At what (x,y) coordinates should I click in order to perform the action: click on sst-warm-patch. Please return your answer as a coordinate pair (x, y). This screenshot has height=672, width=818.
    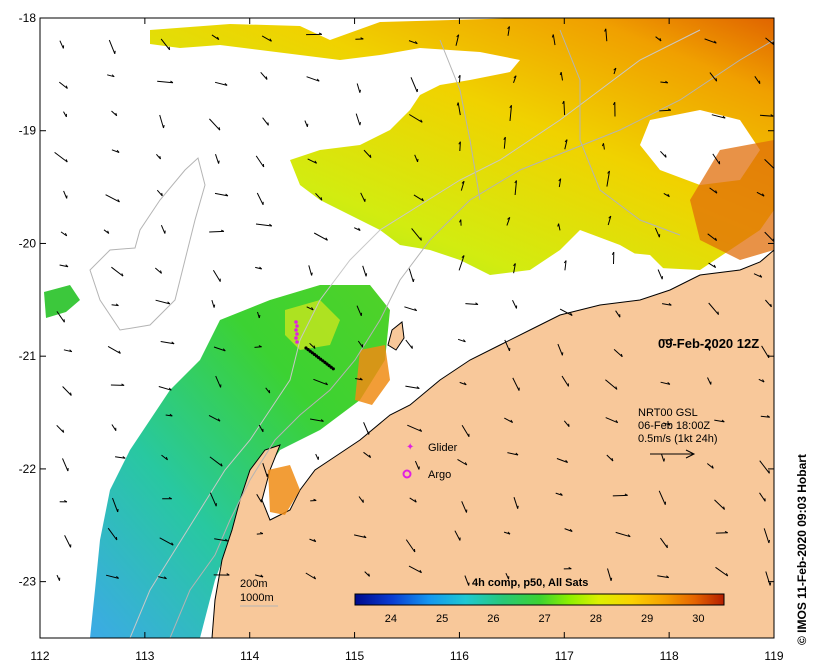
    Looking at the image, I should click on (732, 200).